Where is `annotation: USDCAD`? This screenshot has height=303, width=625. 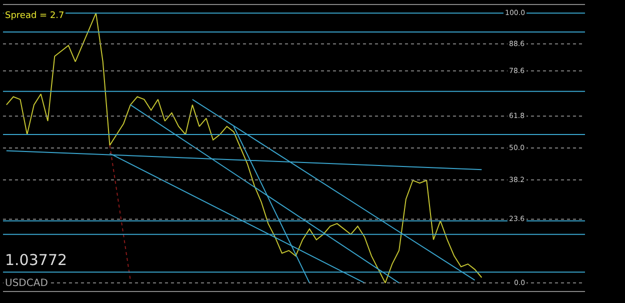 annotation: USDCAD is located at coordinates (26, 283).